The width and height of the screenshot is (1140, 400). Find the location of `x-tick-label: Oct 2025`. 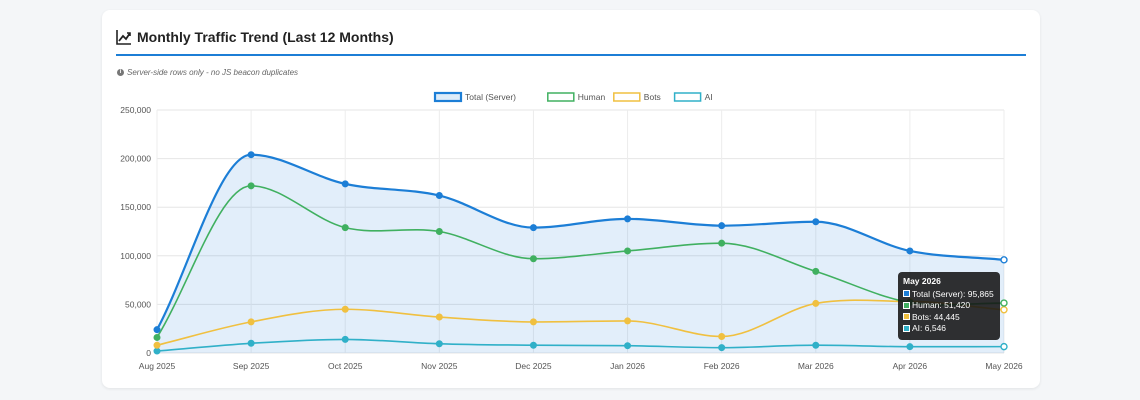

x-tick-label: Oct 2025 is located at coordinates (345, 366).